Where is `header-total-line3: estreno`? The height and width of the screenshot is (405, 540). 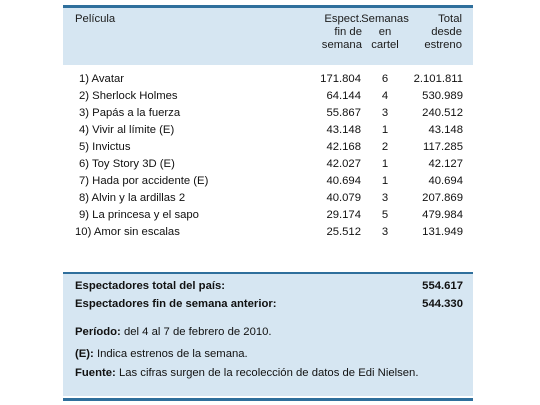 header-total-line3: estreno is located at coordinates (443, 45).